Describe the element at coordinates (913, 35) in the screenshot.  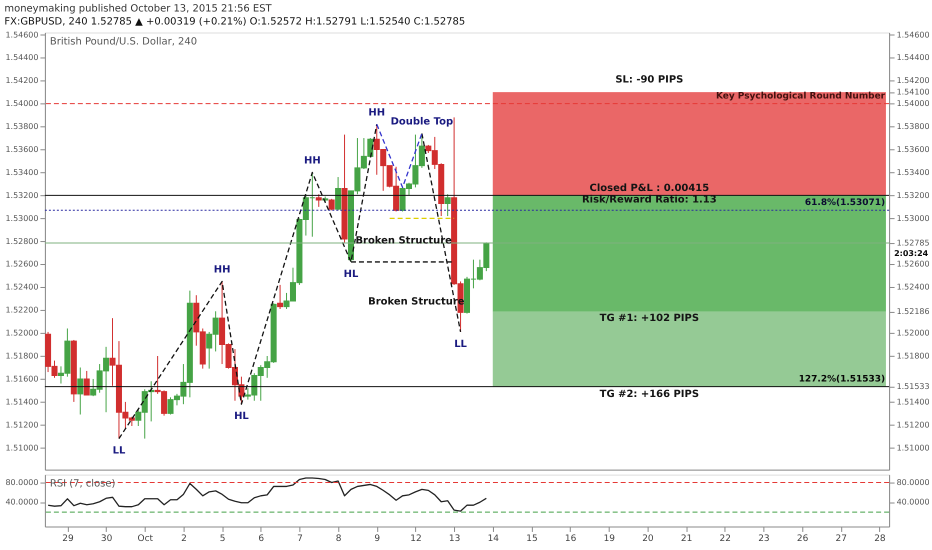
I see `y2-tick-label: 1.54600` at that location.